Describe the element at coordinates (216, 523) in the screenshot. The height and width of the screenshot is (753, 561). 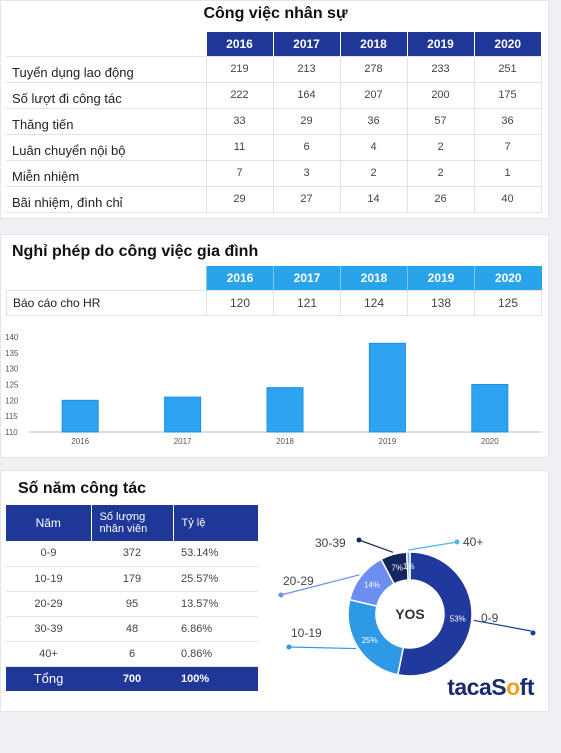
I see `yos-header-pct: Tỷ lệ` at that location.